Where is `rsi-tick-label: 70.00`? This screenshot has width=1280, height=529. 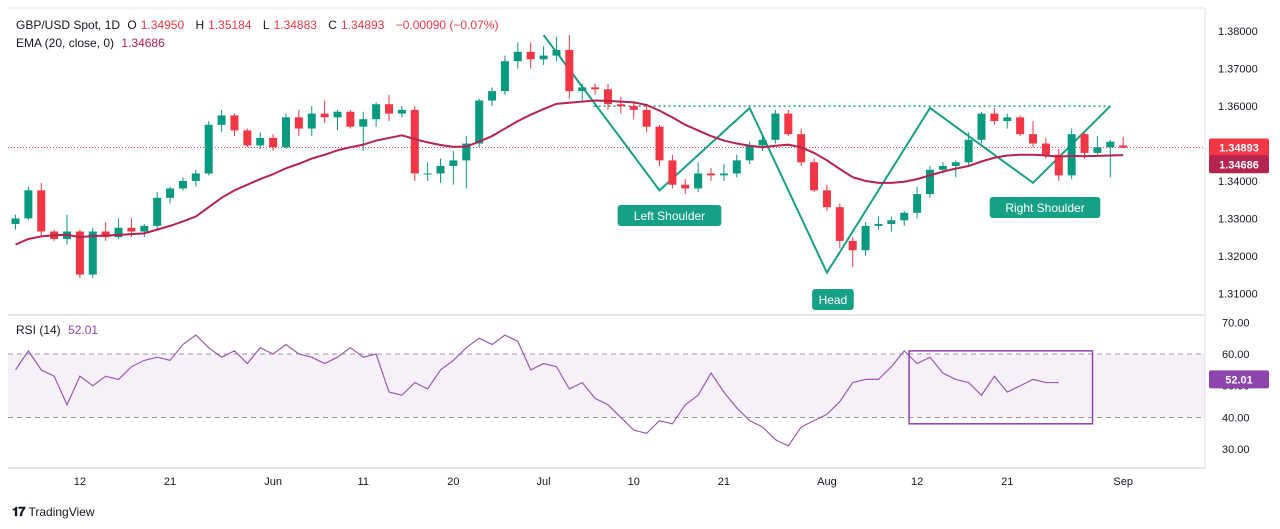 rsi-tick-label: 70.00 is located at coordinates (1236, 323).